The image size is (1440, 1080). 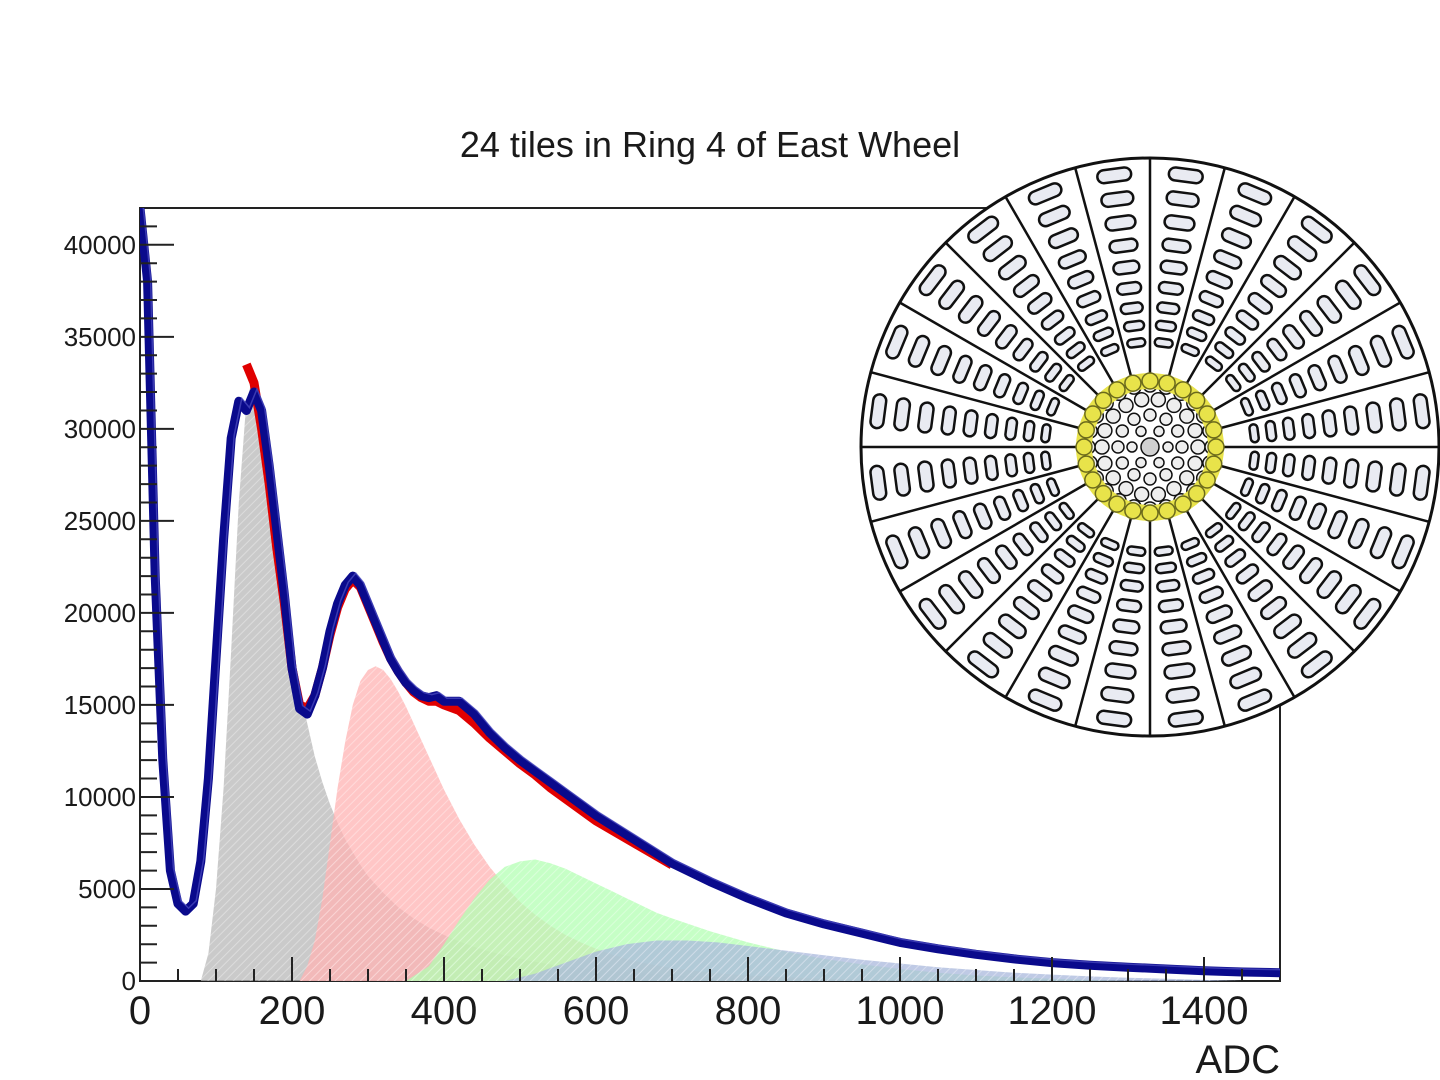 I want to click on x-tick-label: 1000, so click(x=900, y=1011).